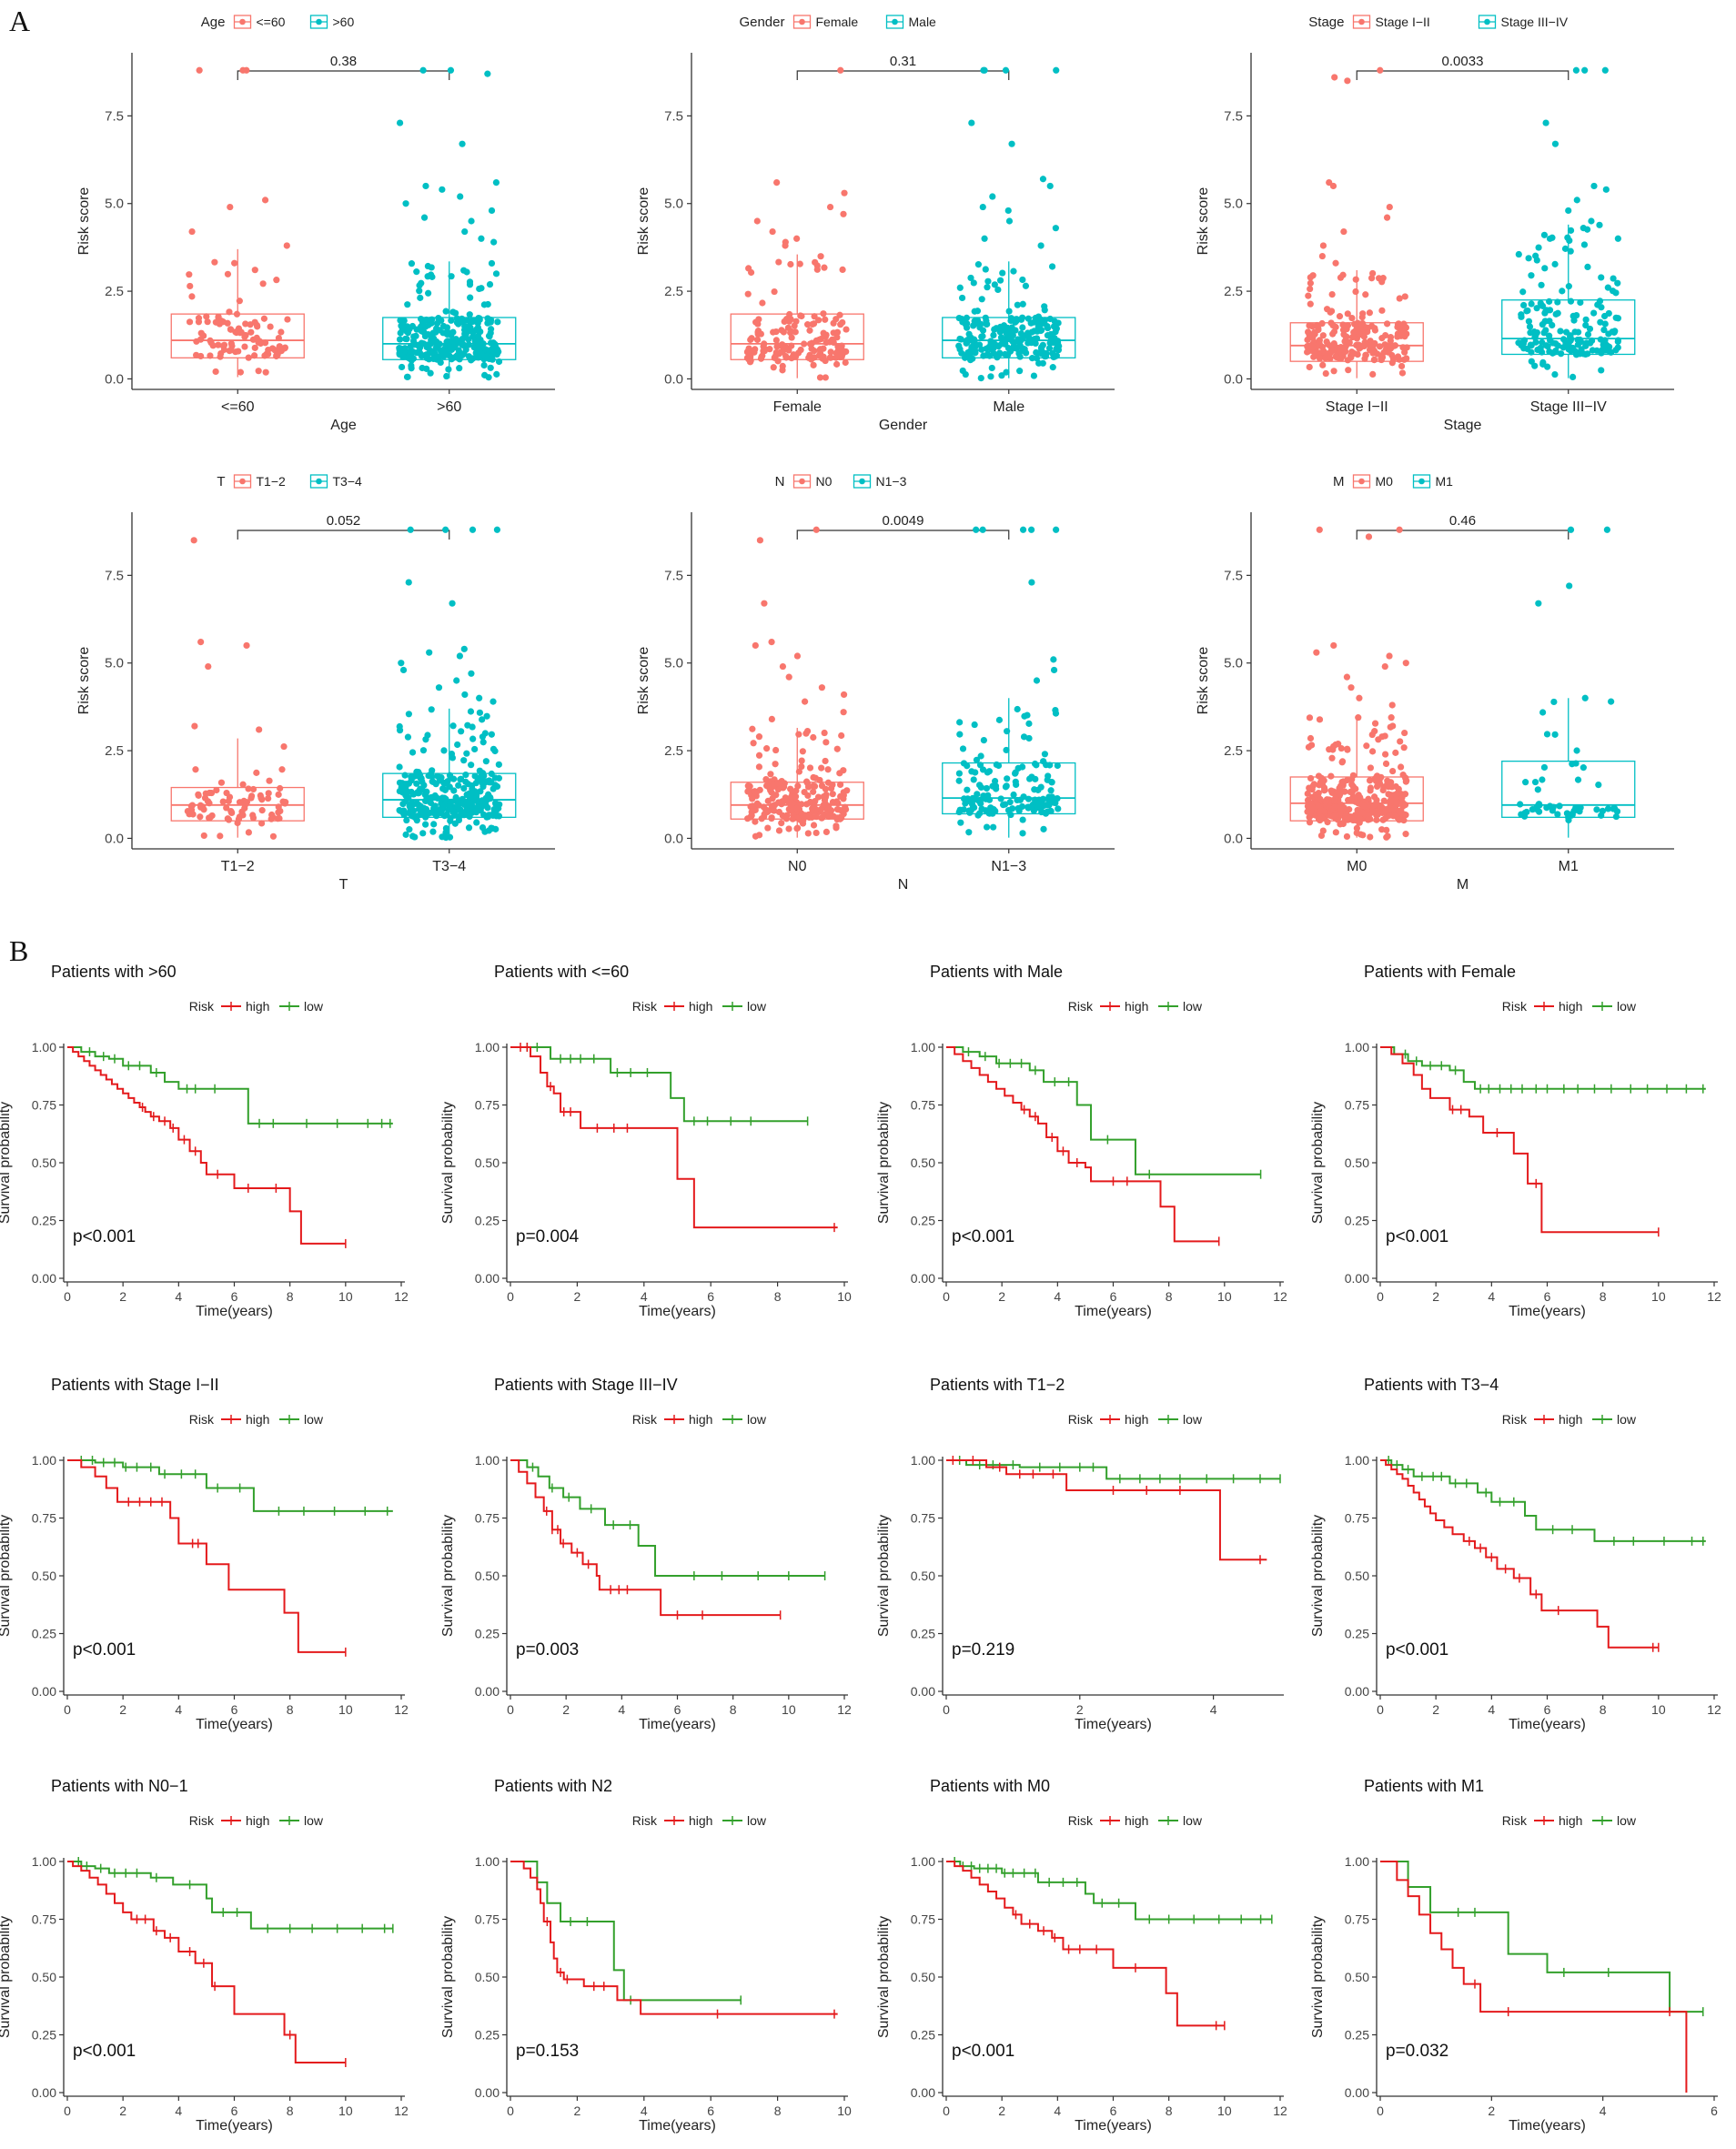  Describe the element at coordinates (762, 22) in the screenshot. I see `legend-title: Gender` at that location.